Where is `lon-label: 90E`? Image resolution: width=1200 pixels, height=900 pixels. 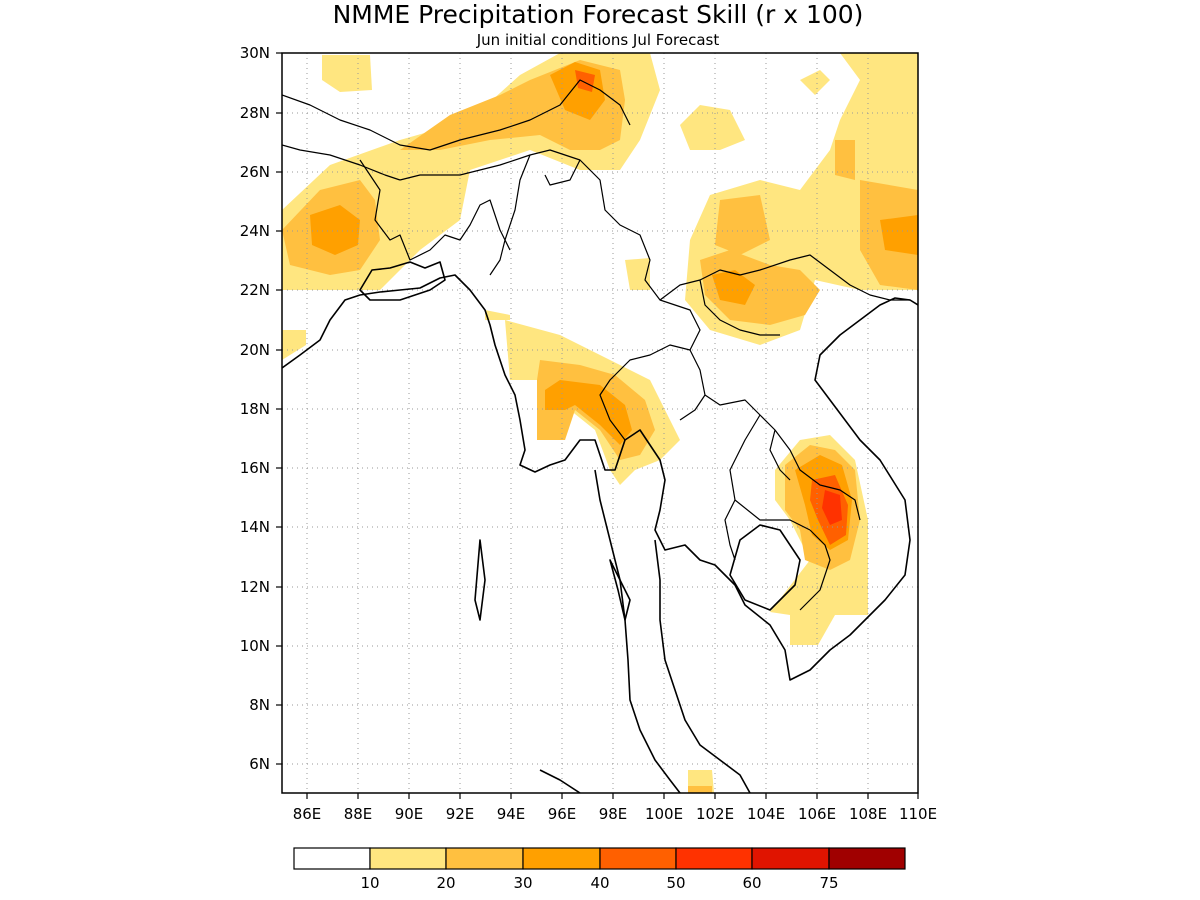
lon-label: 90E is located at coordinates (409, 814).